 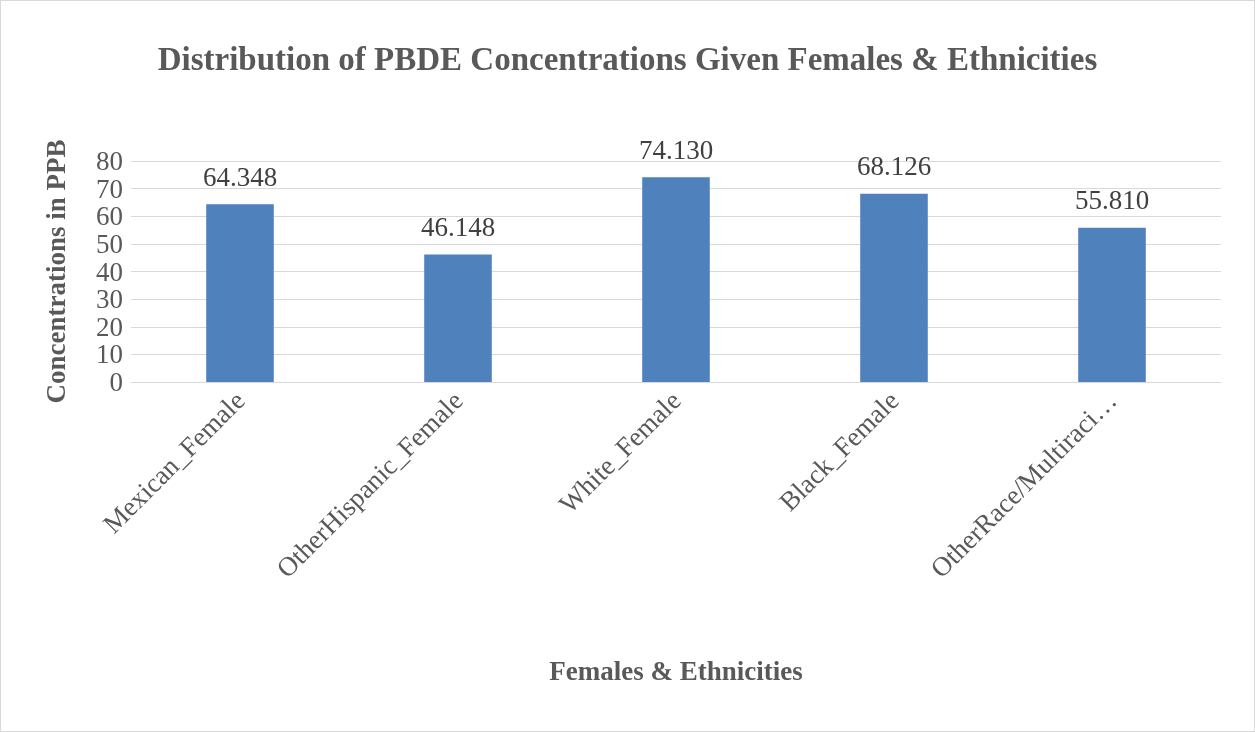 I want to click on y-tick-label: 10, so click(x=109, y=354).